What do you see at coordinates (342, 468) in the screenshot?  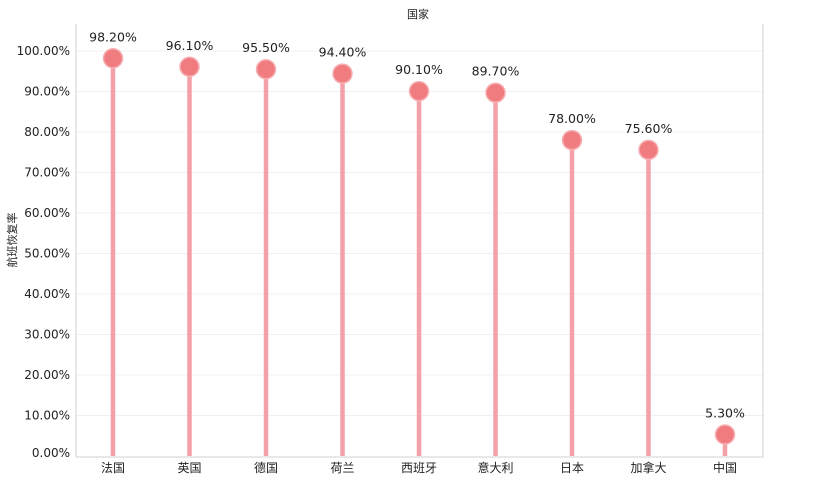 I see `category-label-3: 荷兰` at bounding box center [342, 468].